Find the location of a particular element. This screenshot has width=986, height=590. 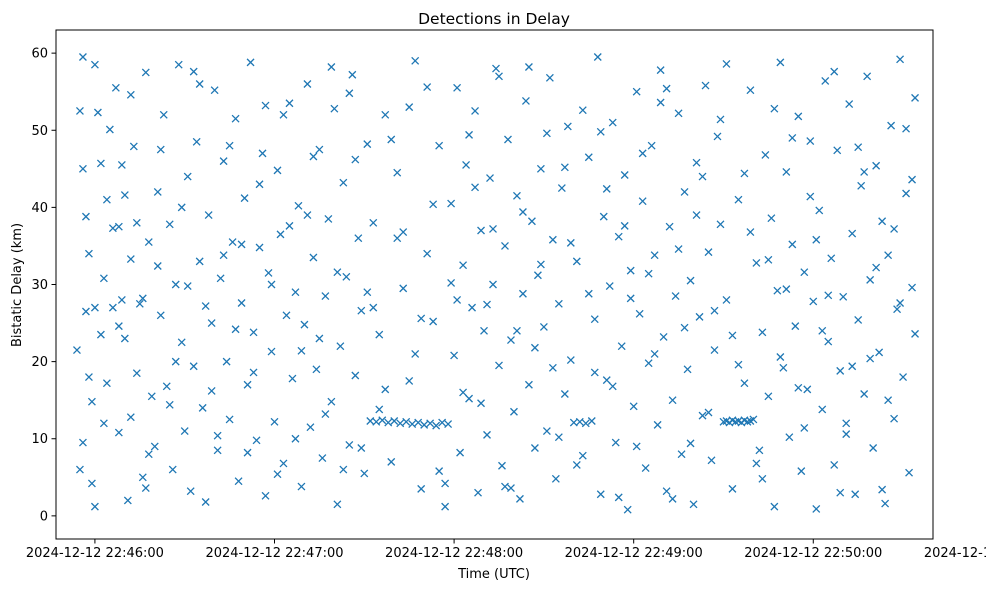

x-tick-label: 2024-12-12 22:47:00 is located at coordinates (274, 553).